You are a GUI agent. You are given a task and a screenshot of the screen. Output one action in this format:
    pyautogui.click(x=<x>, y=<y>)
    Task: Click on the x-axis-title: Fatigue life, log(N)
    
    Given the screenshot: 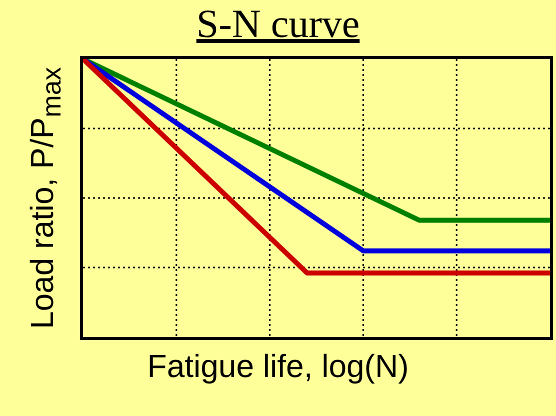 What is the action you would take?
    pyautogui.click(x=278, y=366)
    